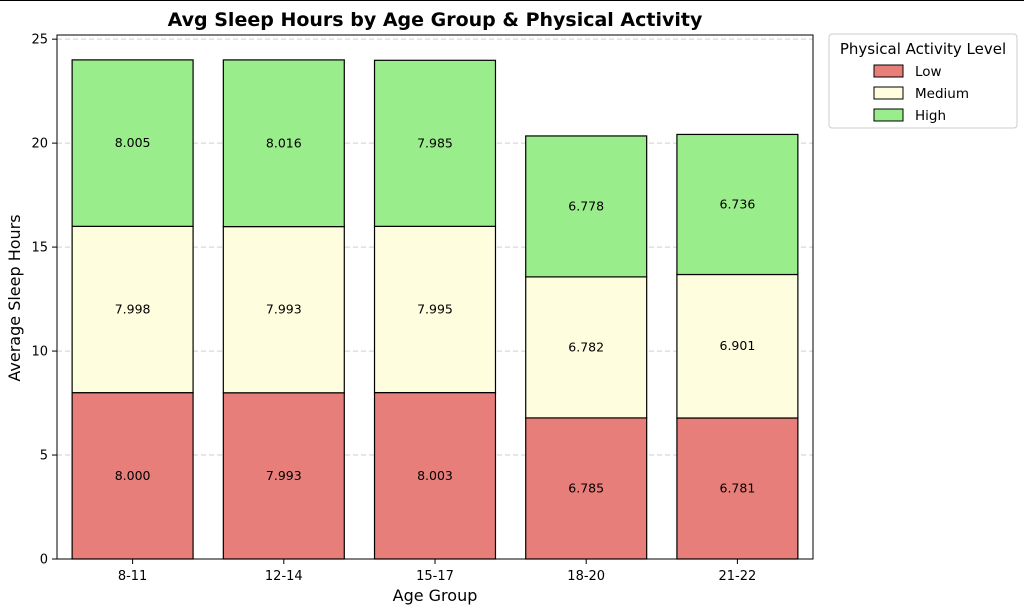 Image resolution: width=1024 pixels, height=610 pixels. I want to click on legend-items: Low Medium High, so click(921, 94).